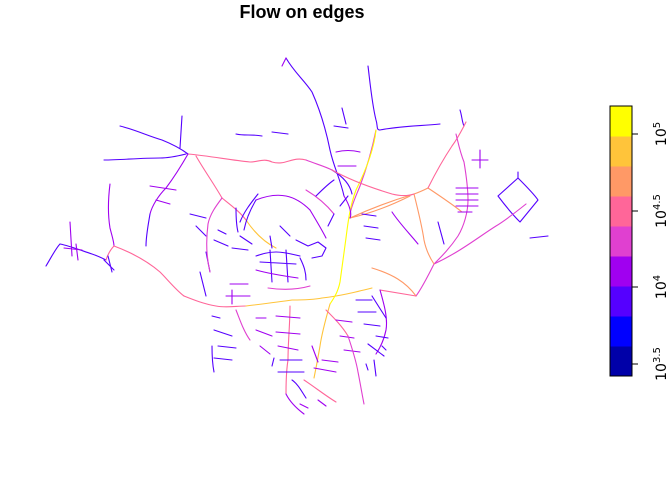 Image resolution: width=672 pixels, height=480 pixels. Describe the element at coordinates (661, 211) in the screenshot. I see `legend-tick-label: 104.5` at that location.